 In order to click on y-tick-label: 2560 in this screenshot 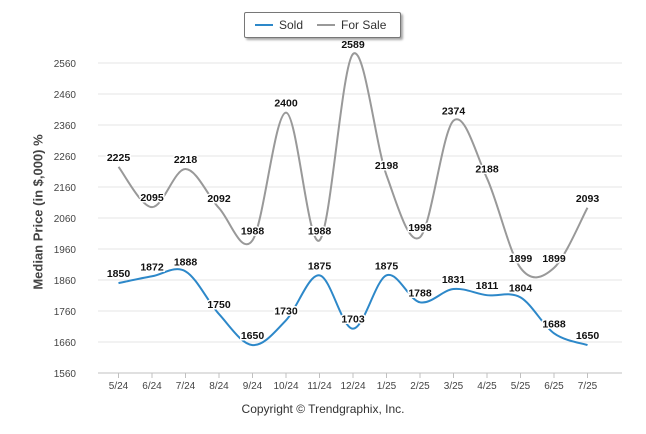, I will do `click(65, 64)`.